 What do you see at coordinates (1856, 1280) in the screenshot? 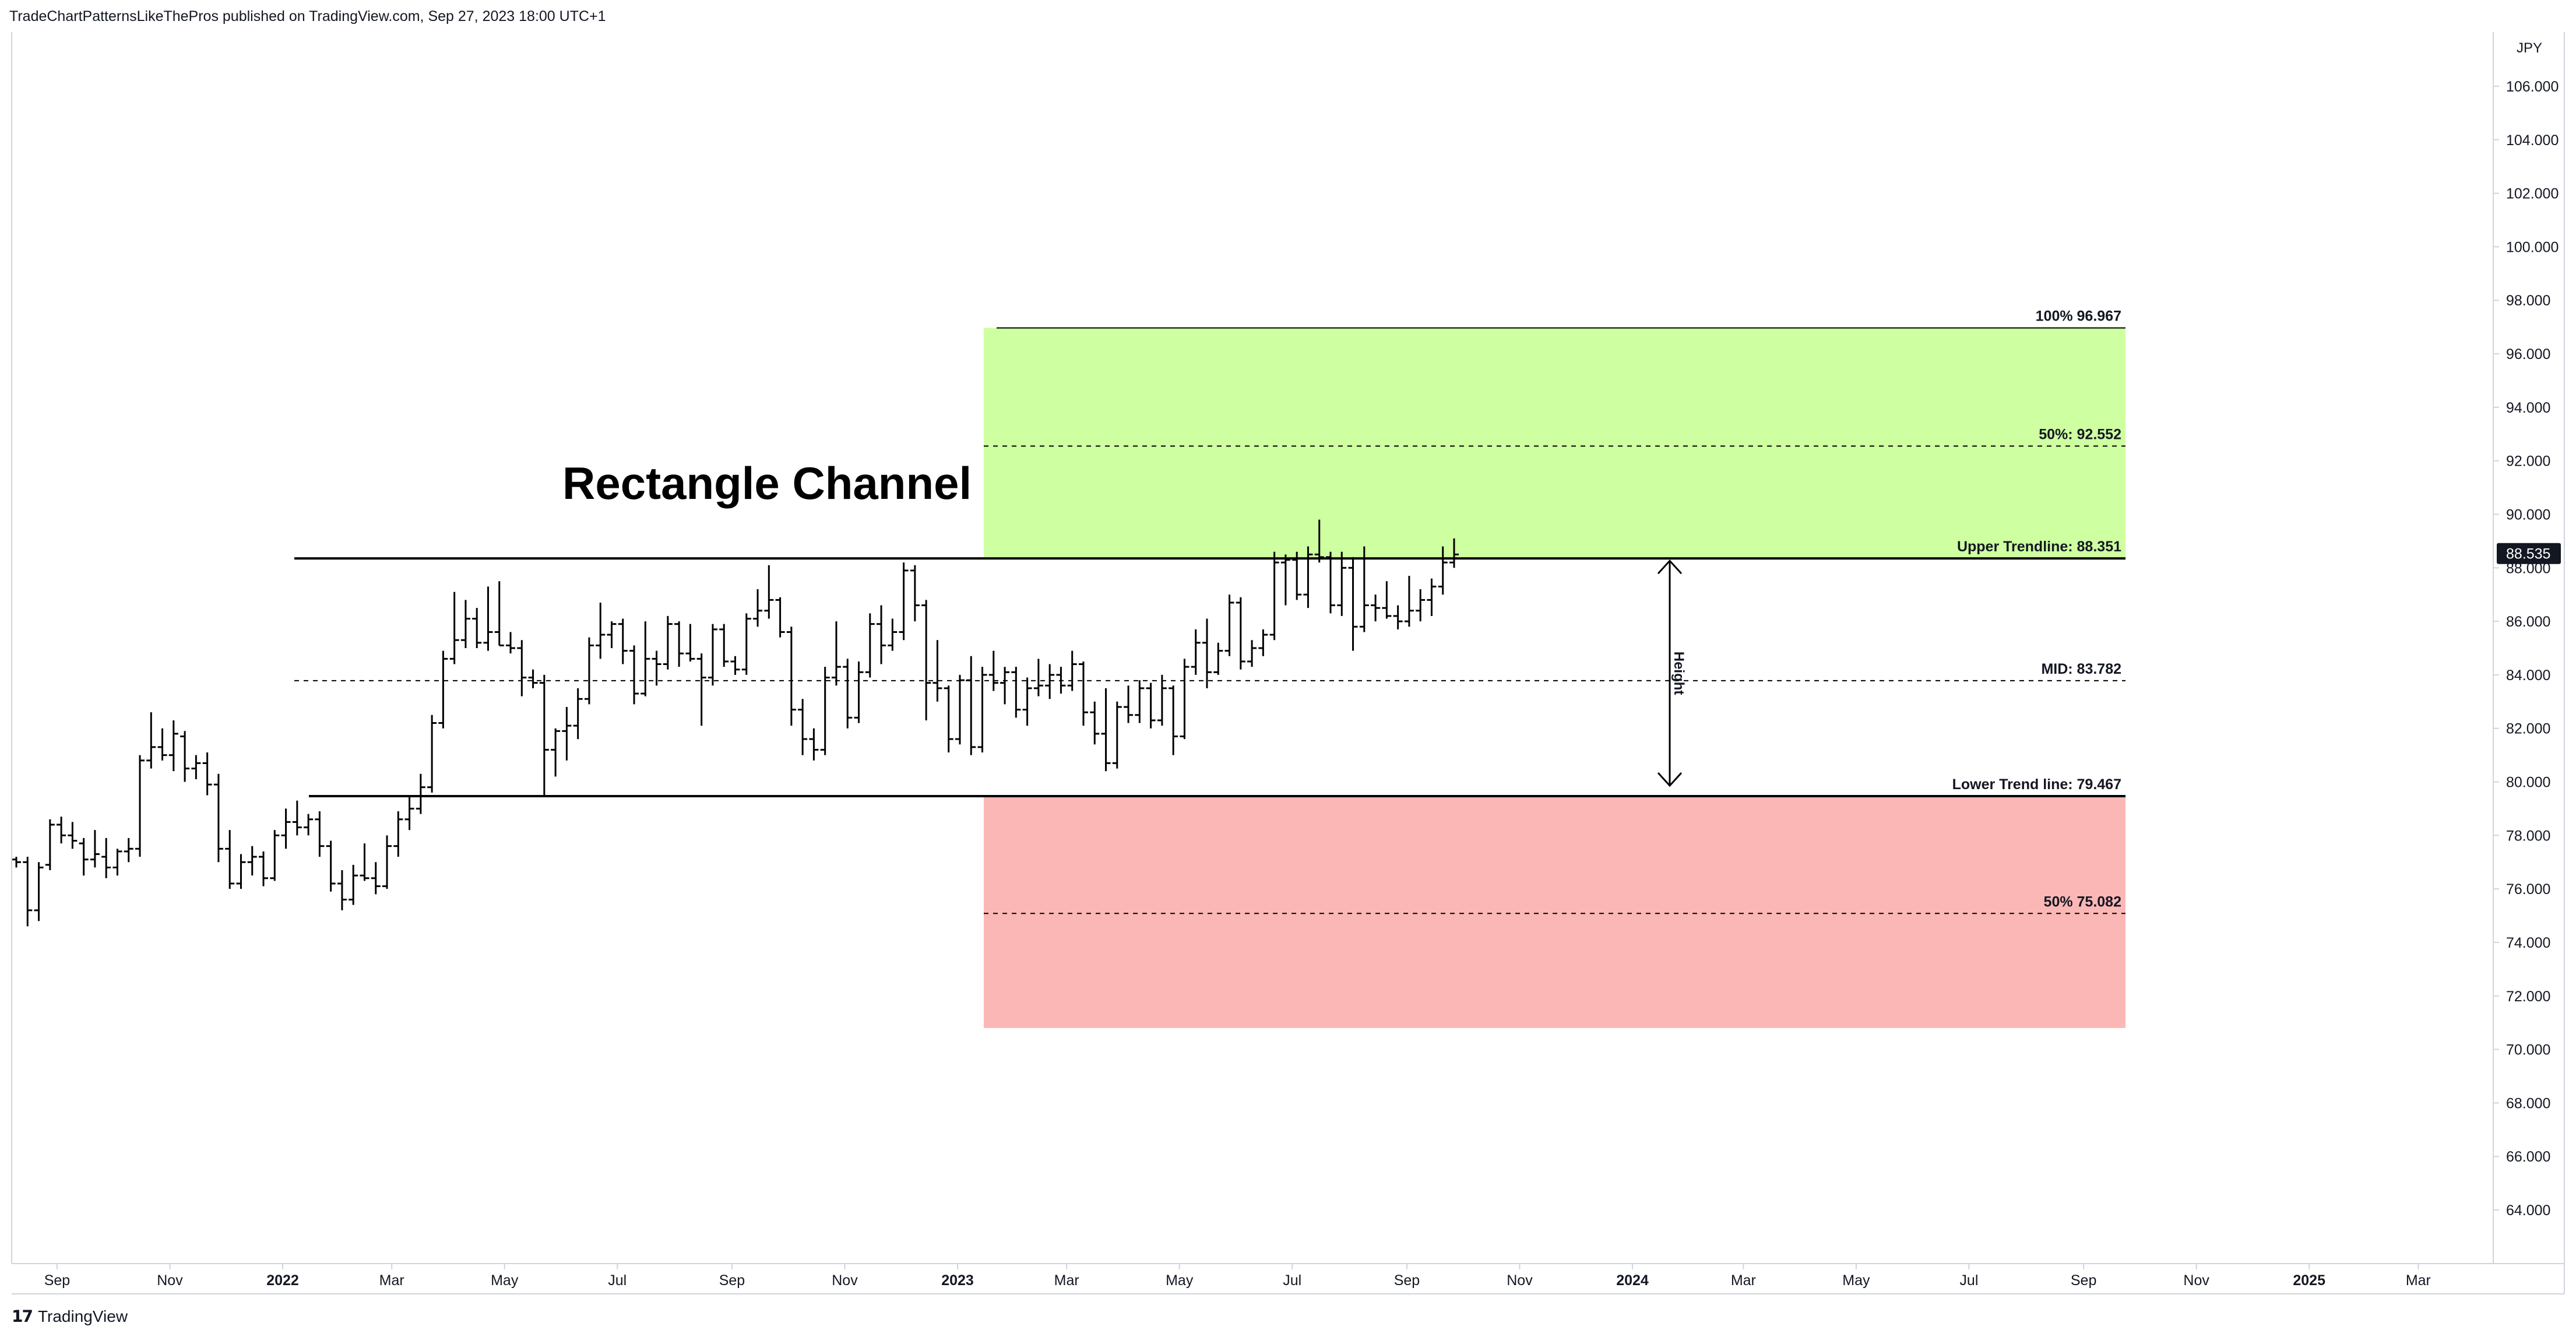
I see `x-tick-label: May` at bounding box center [1856, 1280].